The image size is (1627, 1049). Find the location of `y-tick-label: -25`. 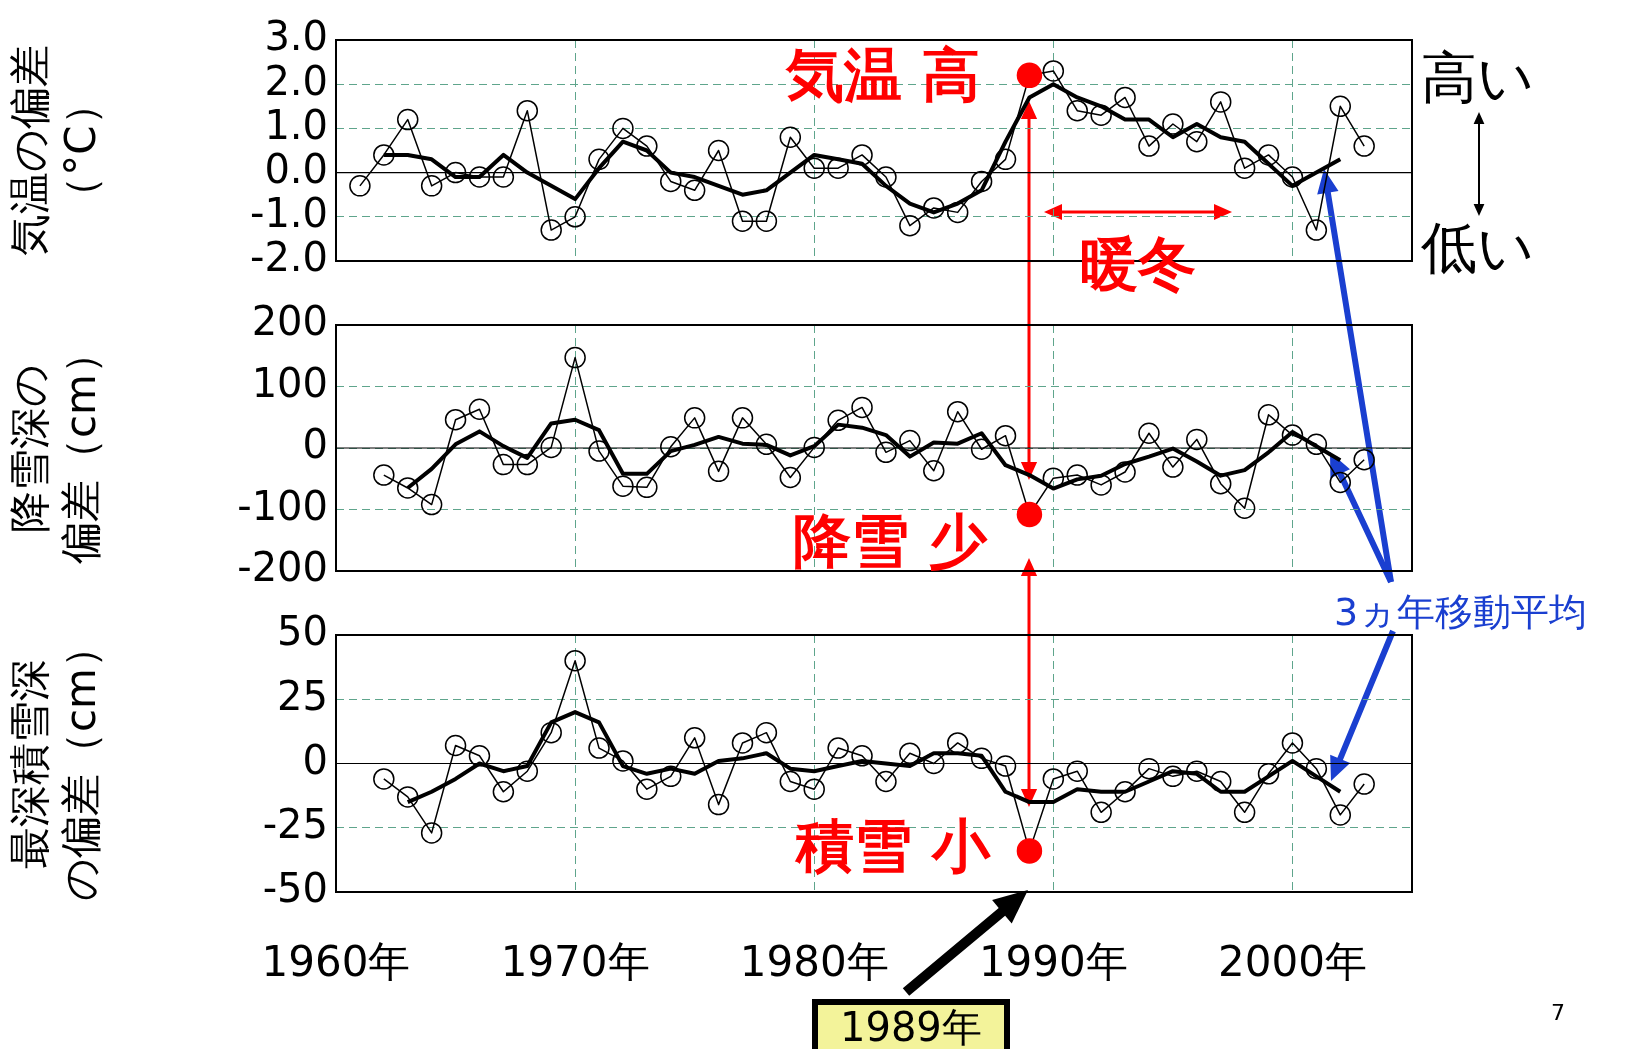

y-tick-label: -25 is located at coordinates (295, 824).